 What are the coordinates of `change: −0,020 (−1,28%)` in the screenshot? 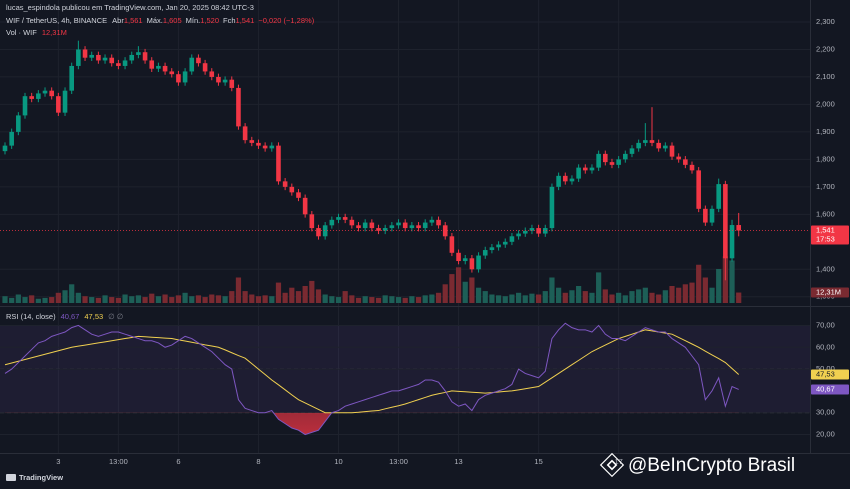 It's located at (286, 20).